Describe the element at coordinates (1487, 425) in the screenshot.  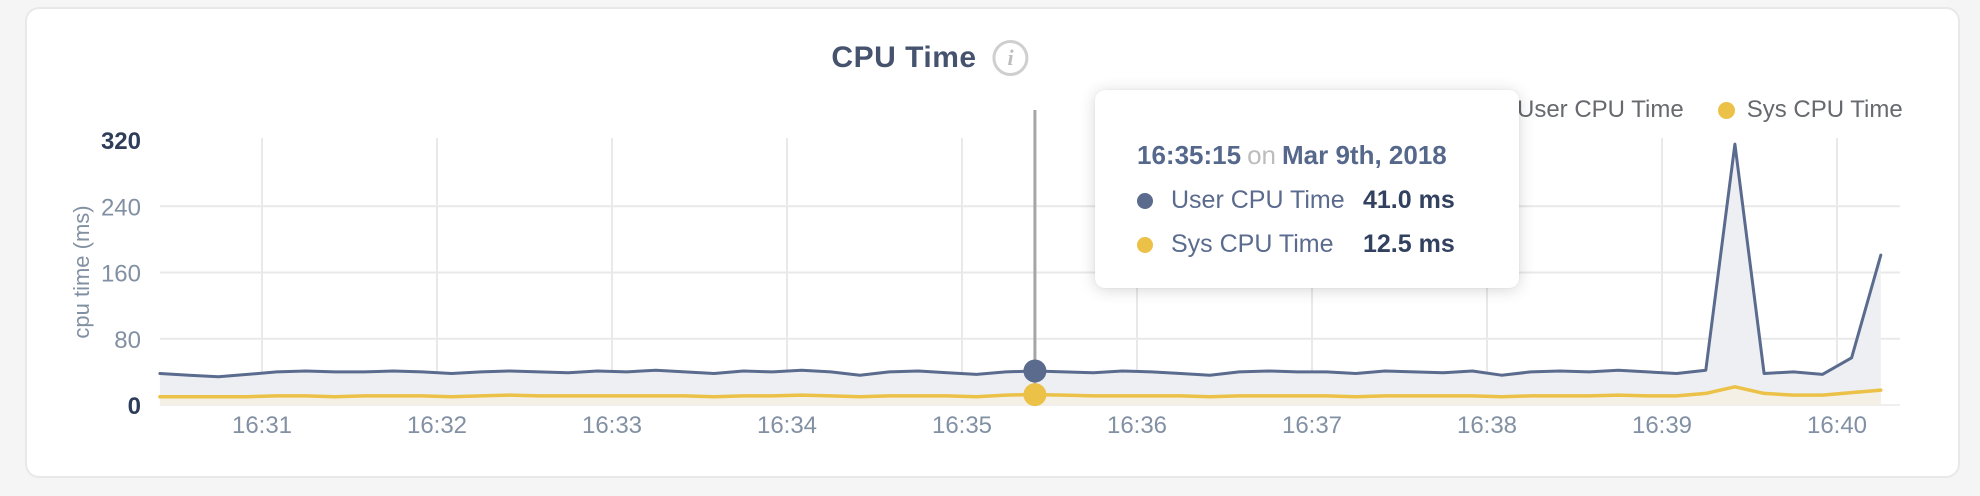
I see `x-tick-label: 16:38` at that location.